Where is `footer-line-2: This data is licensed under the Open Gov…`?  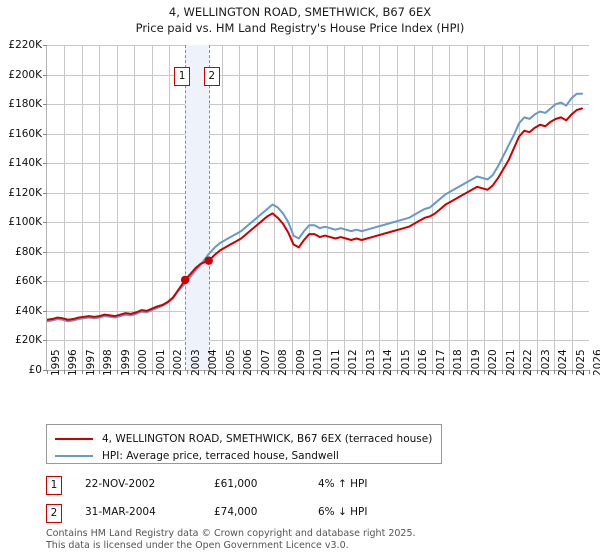
footer-line-2: This data is licensed under the Open Gov… is located at coordinates (197, 545).